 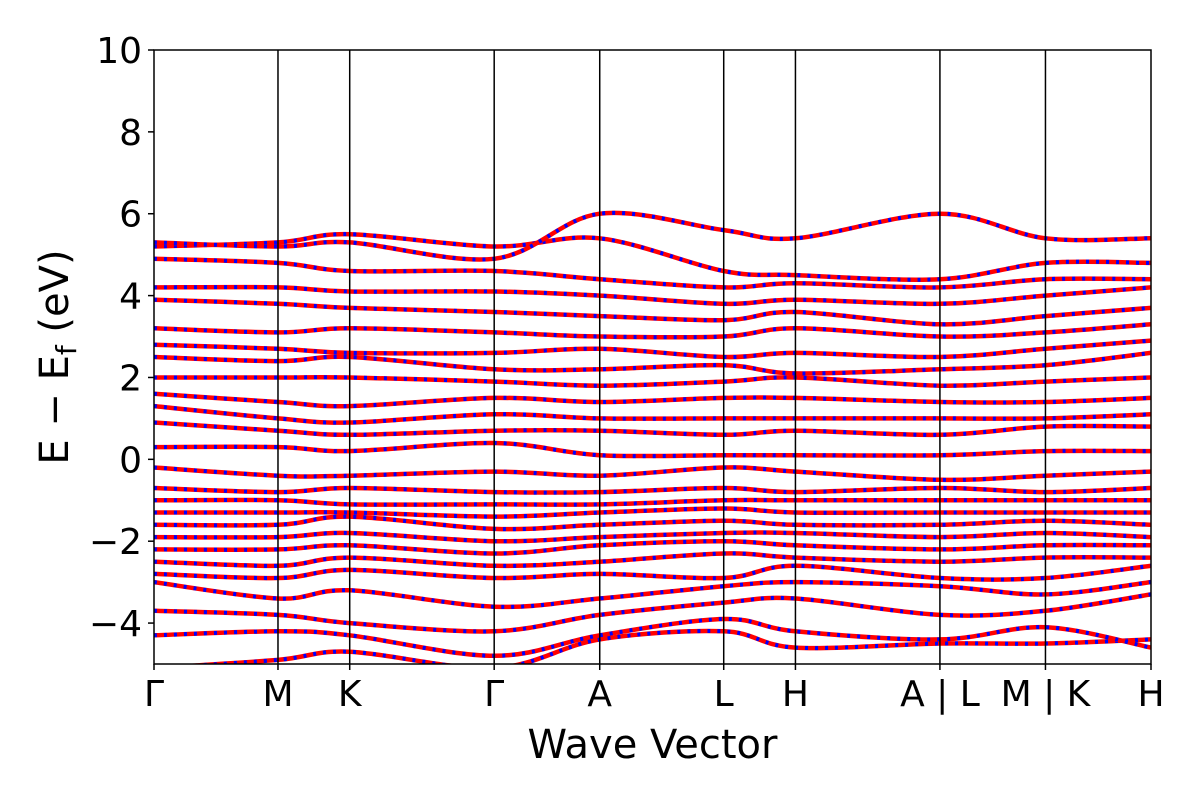 I want to click on band-line-23-spin-up, so click(x=652, y=273).